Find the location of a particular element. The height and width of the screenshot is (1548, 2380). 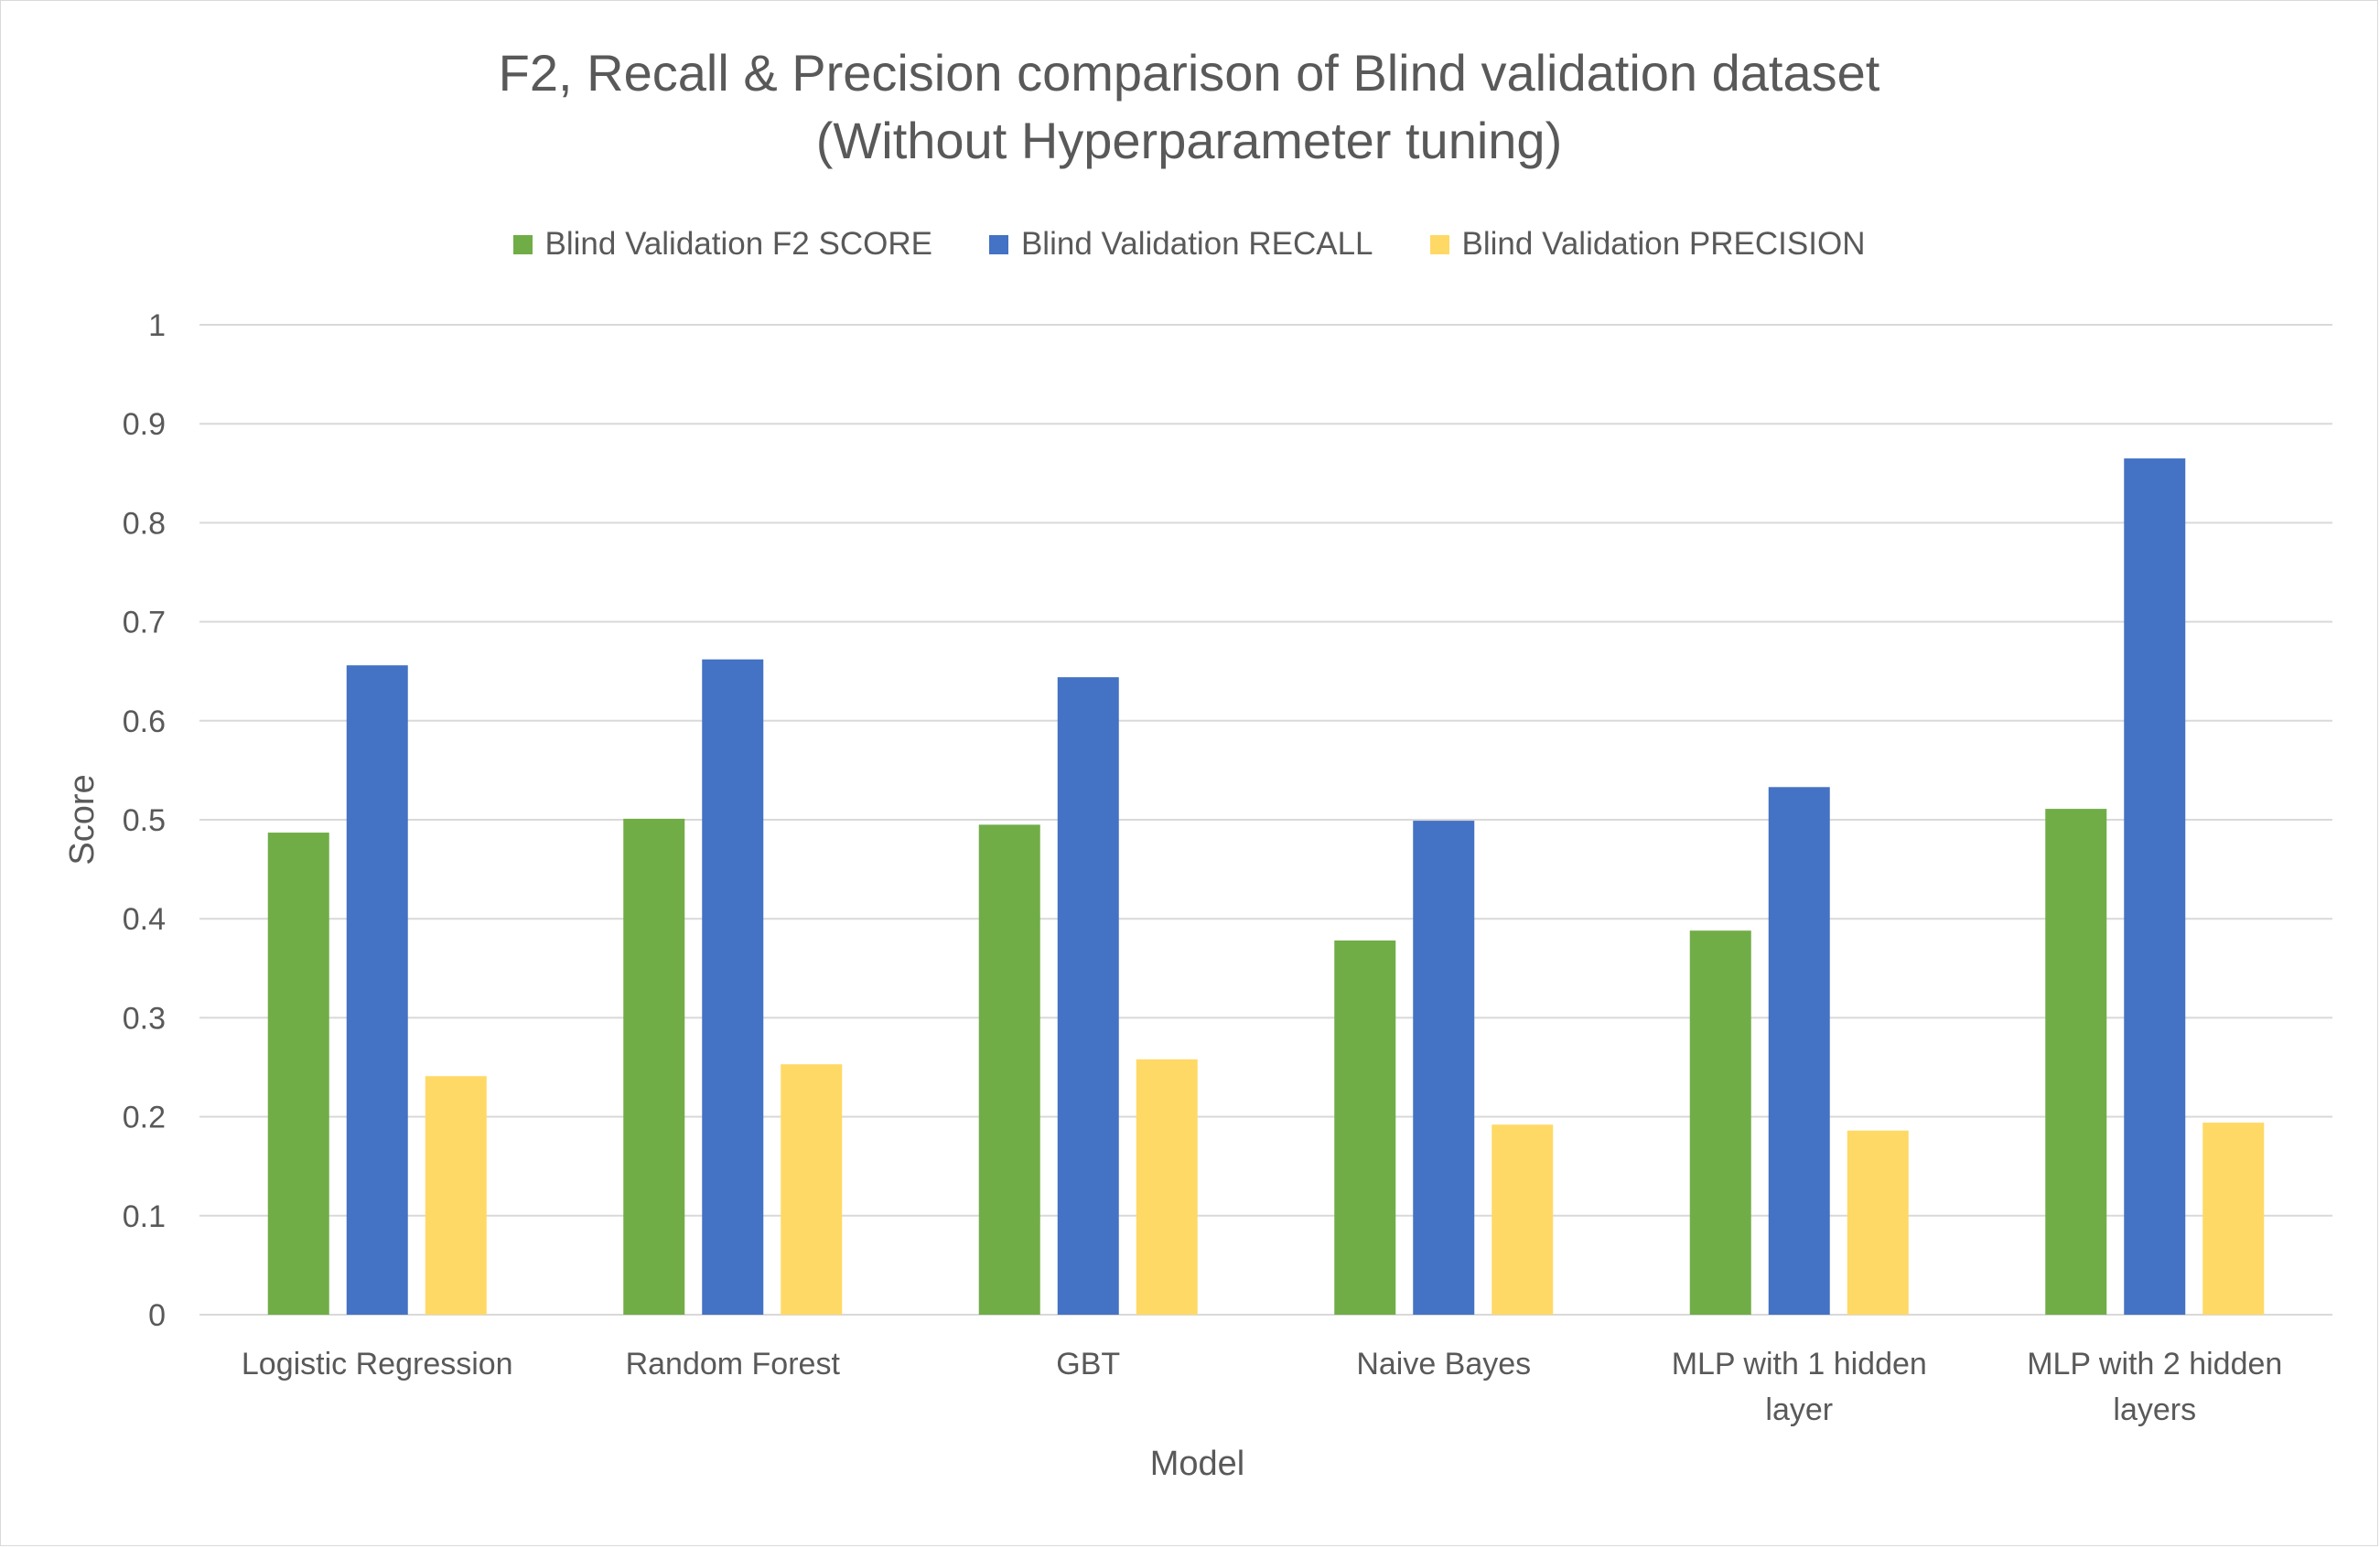

y-tick-label: 0.5 is located at coordinates (144, 820).